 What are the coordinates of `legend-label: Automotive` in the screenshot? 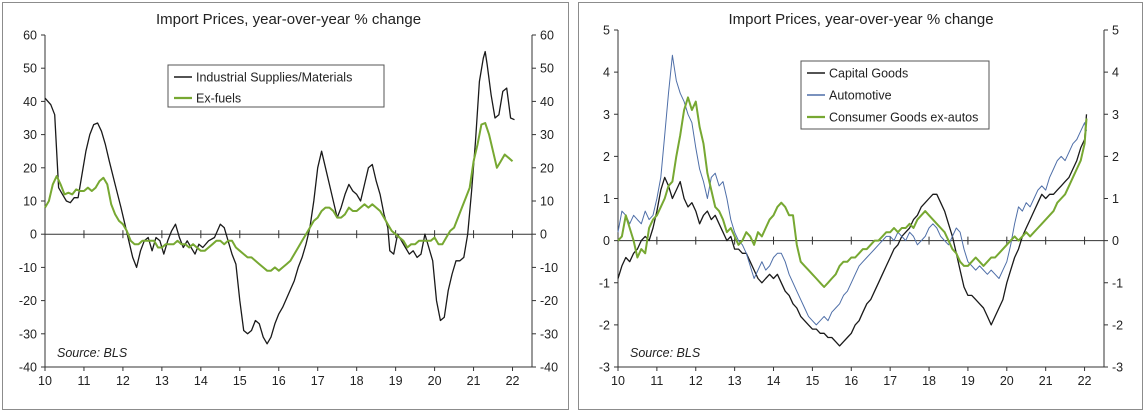 It's located at (860, 96).